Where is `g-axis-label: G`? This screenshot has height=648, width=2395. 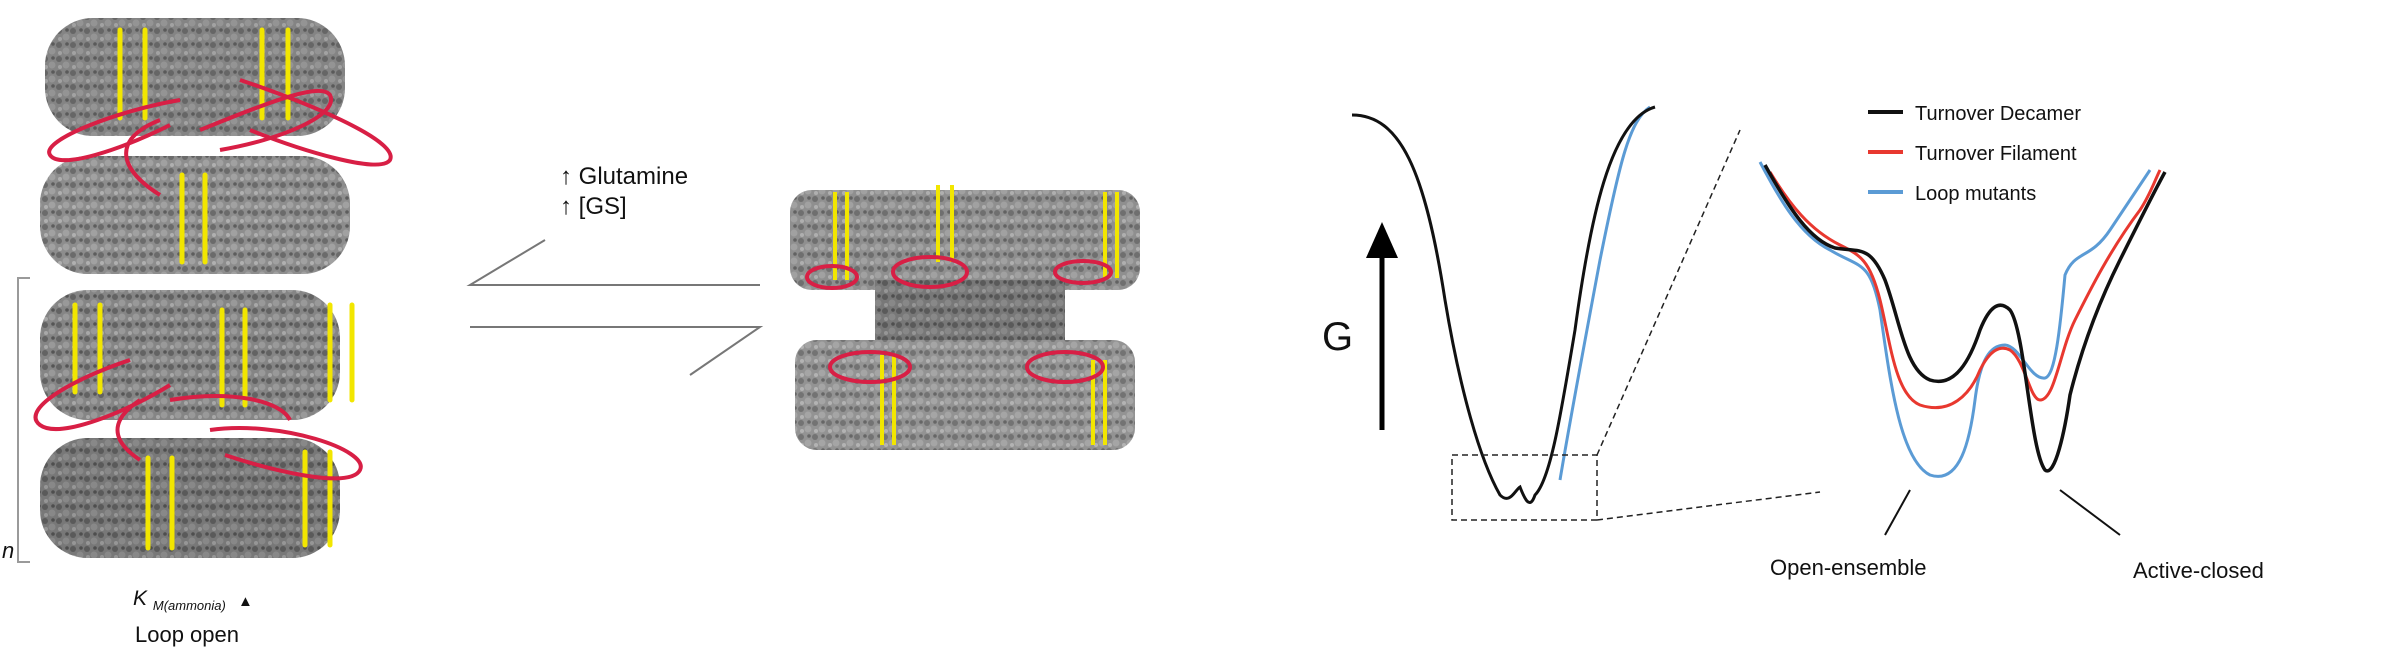 g-axis-label: G is located at coordinates (1337, 337).